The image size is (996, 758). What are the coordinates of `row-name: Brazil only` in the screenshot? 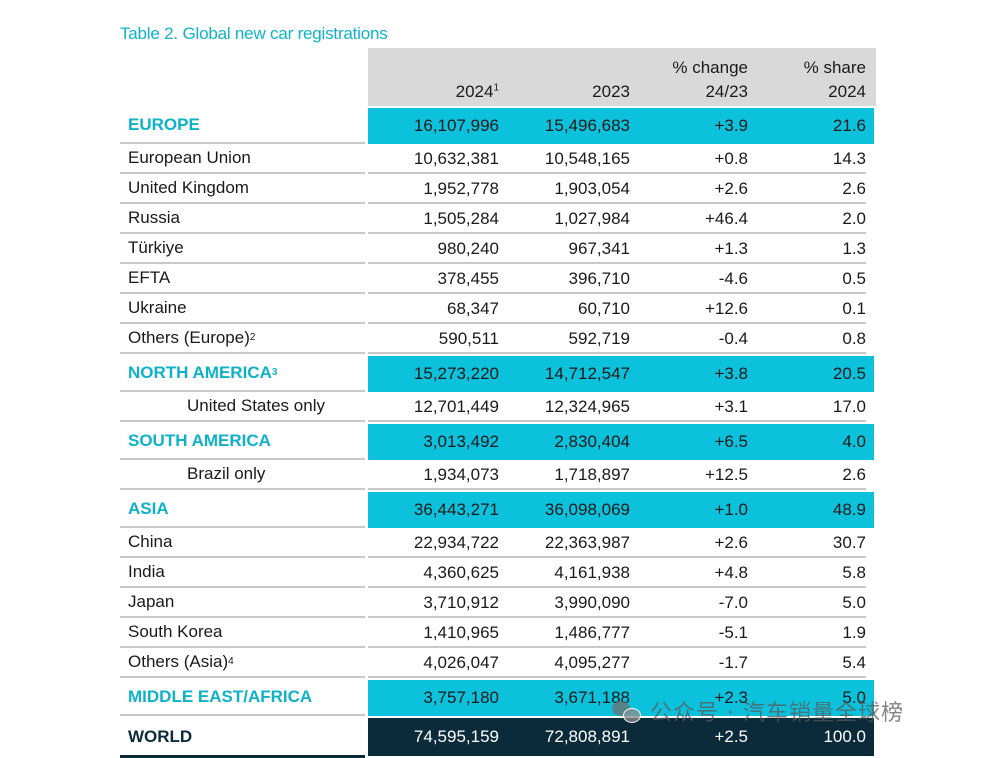 It's located at (226, 473).